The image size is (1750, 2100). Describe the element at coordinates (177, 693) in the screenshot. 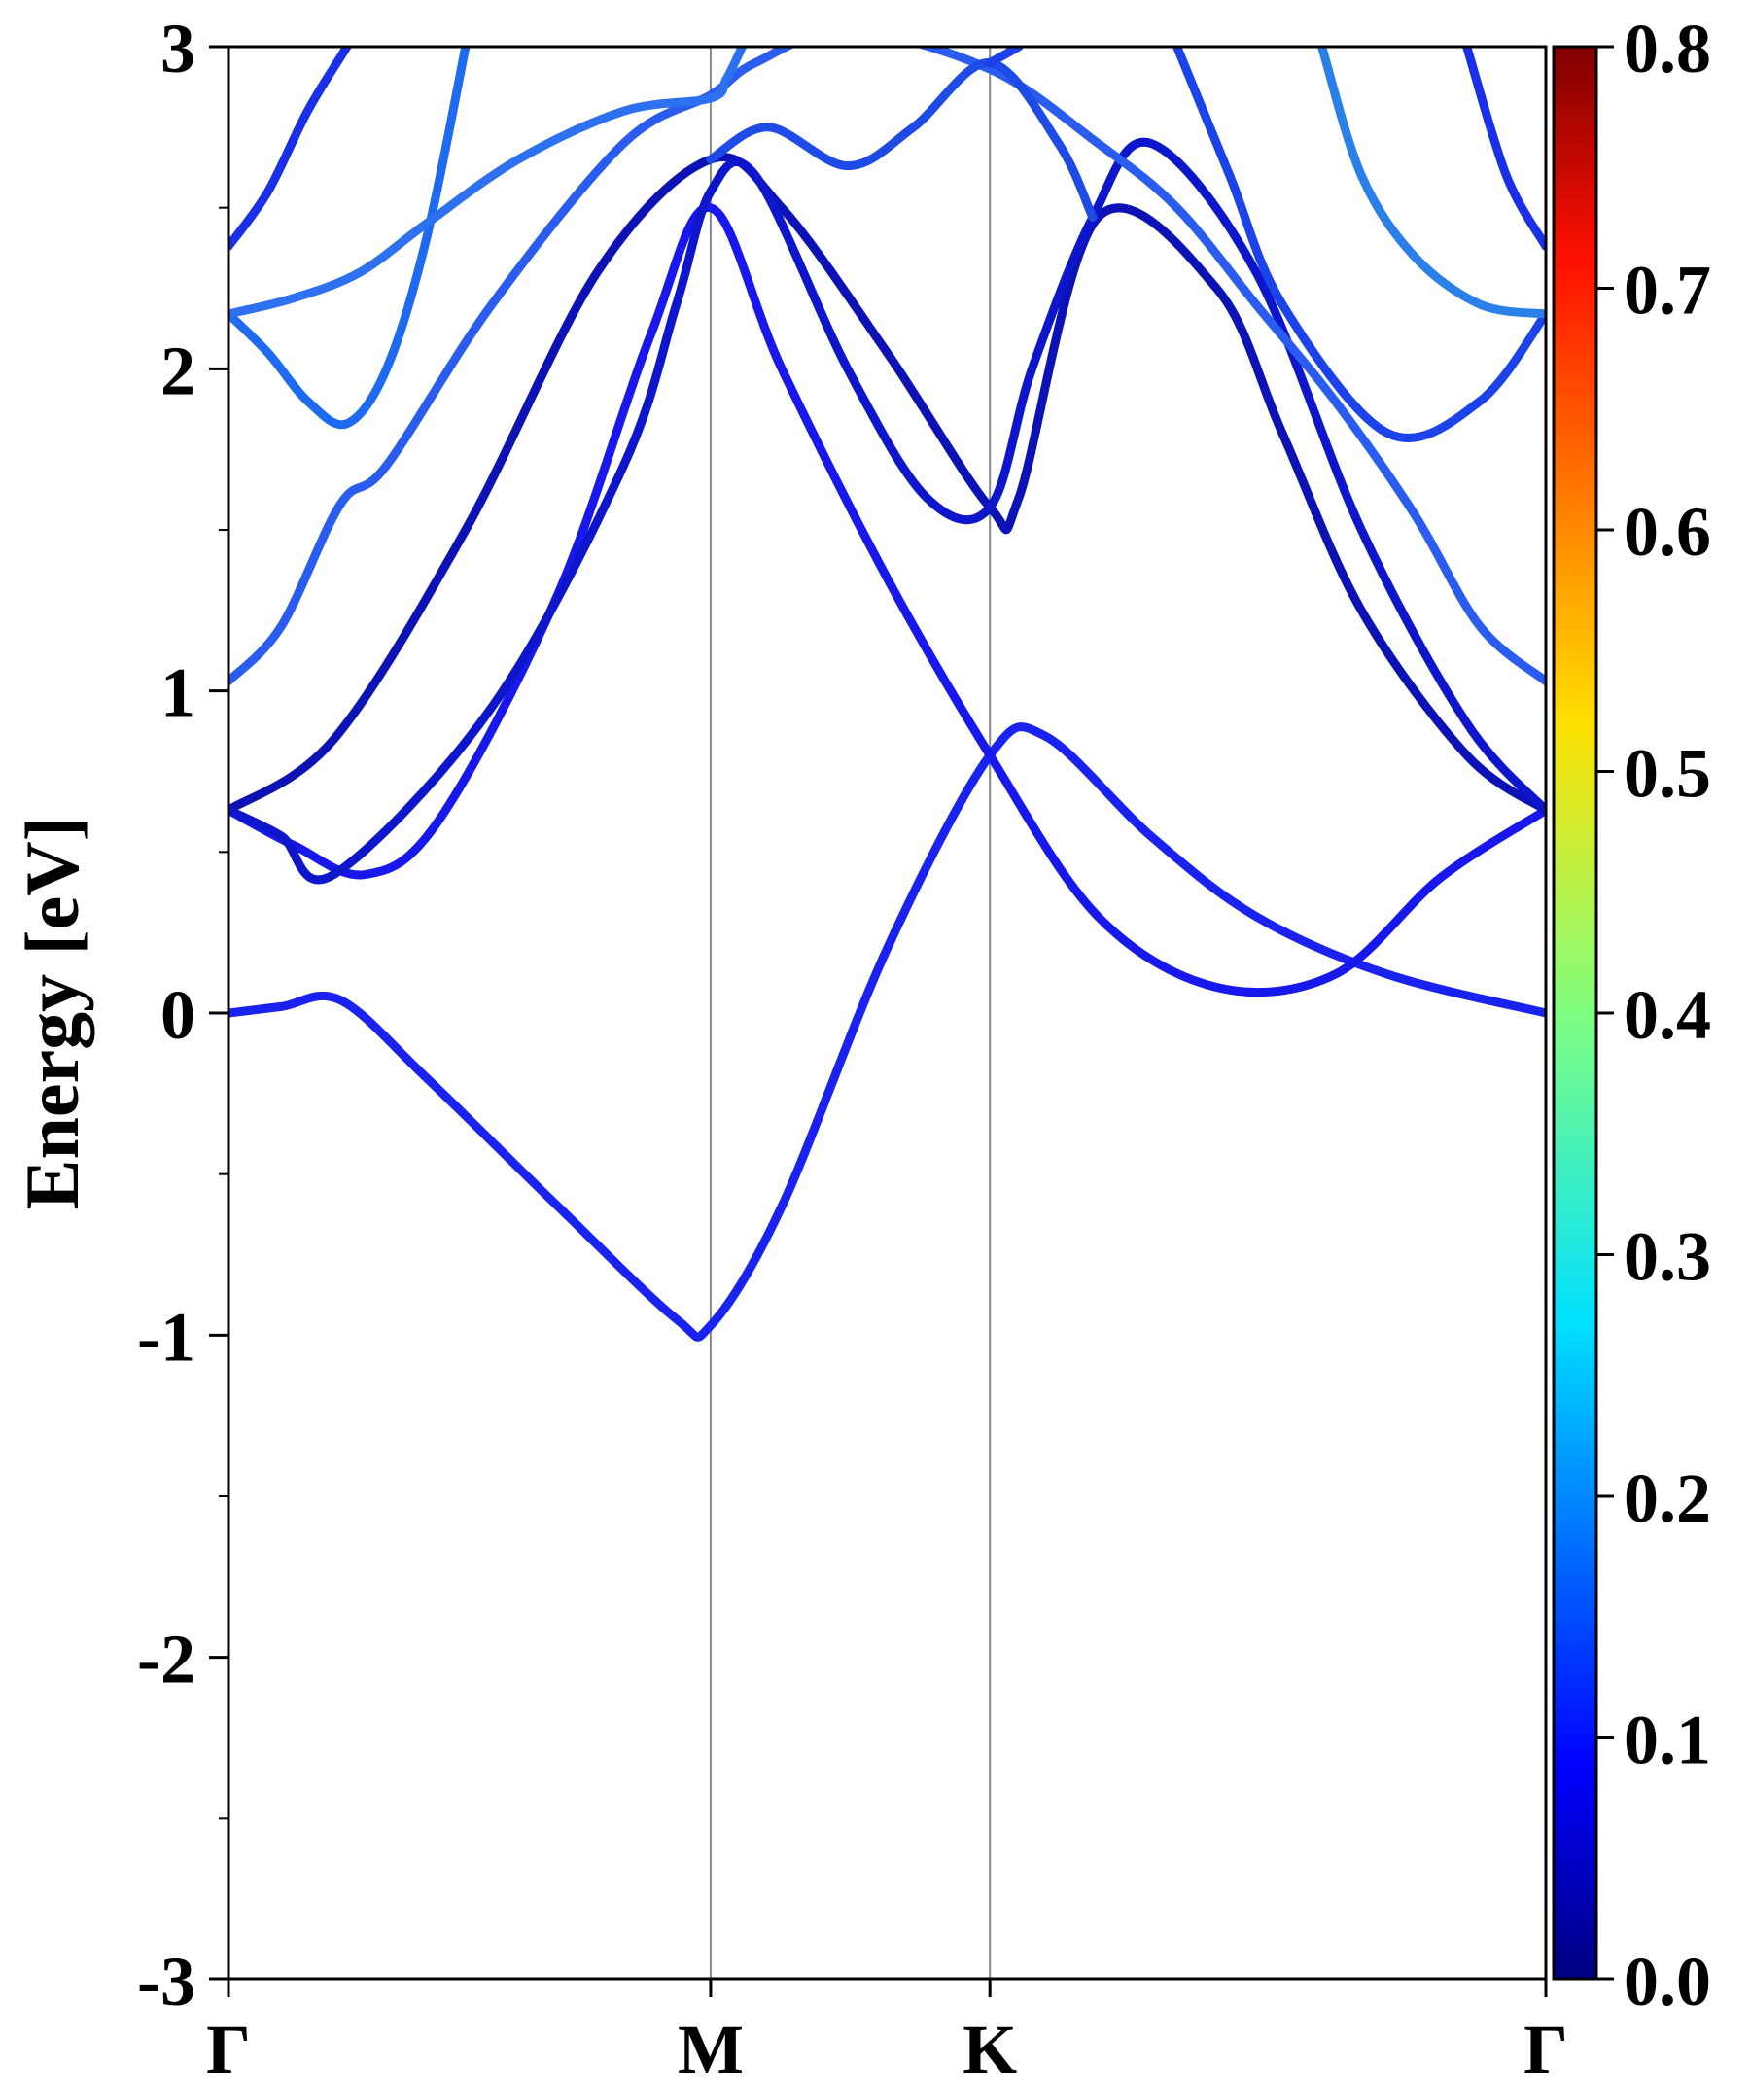

I see `y-tick-label: 1` at that location.